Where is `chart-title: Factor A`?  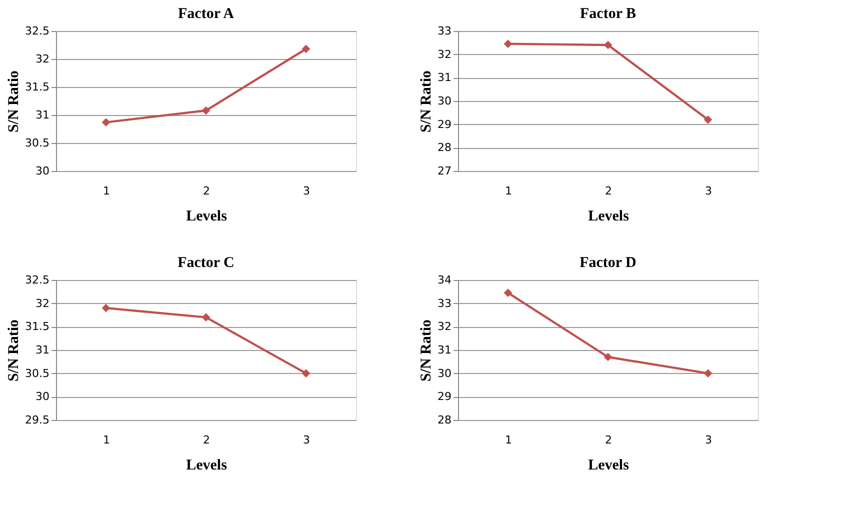 chart-title: Factor A is located at coordinates (206, 14).